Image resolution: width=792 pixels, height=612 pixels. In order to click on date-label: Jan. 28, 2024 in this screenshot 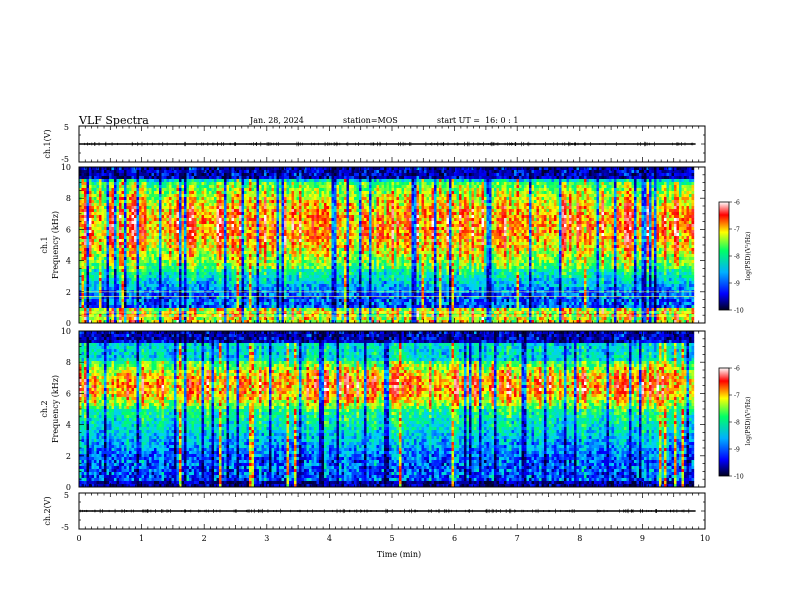, I will do `click(276, 120)`.